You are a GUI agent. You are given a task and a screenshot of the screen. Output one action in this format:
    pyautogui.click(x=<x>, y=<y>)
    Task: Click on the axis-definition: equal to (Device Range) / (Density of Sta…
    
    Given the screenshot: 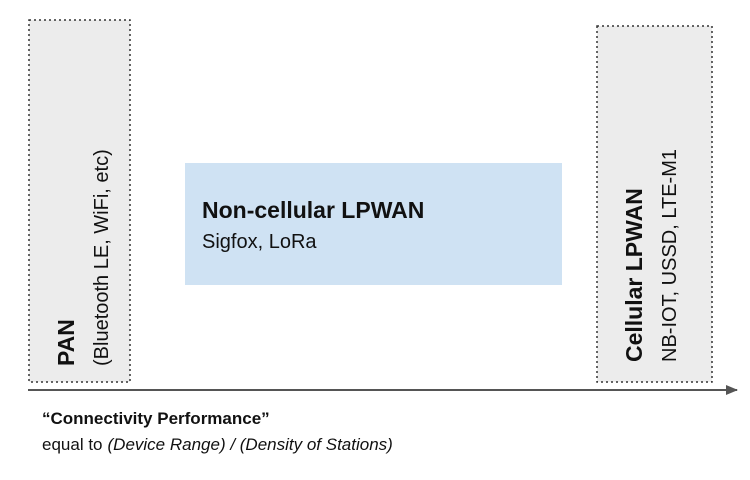 What is the action you would take?
    pyautogui.click(x=217, y=444)
    